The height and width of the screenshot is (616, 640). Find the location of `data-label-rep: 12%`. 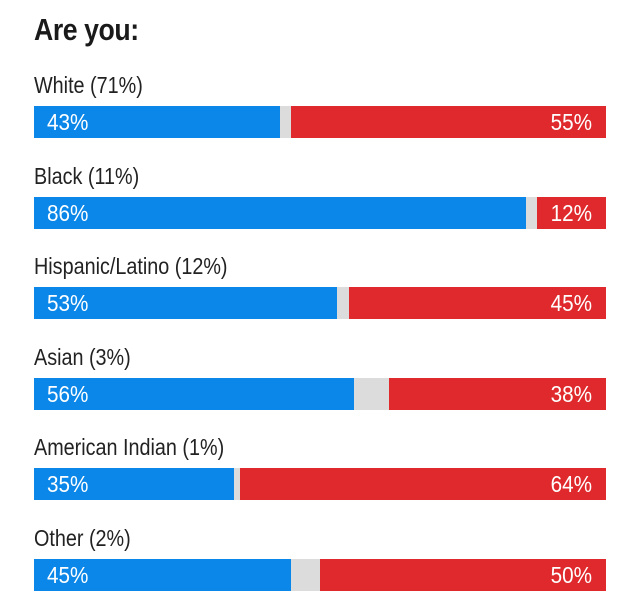

data-label-rep: 12% is located at coordinates (571, 212).